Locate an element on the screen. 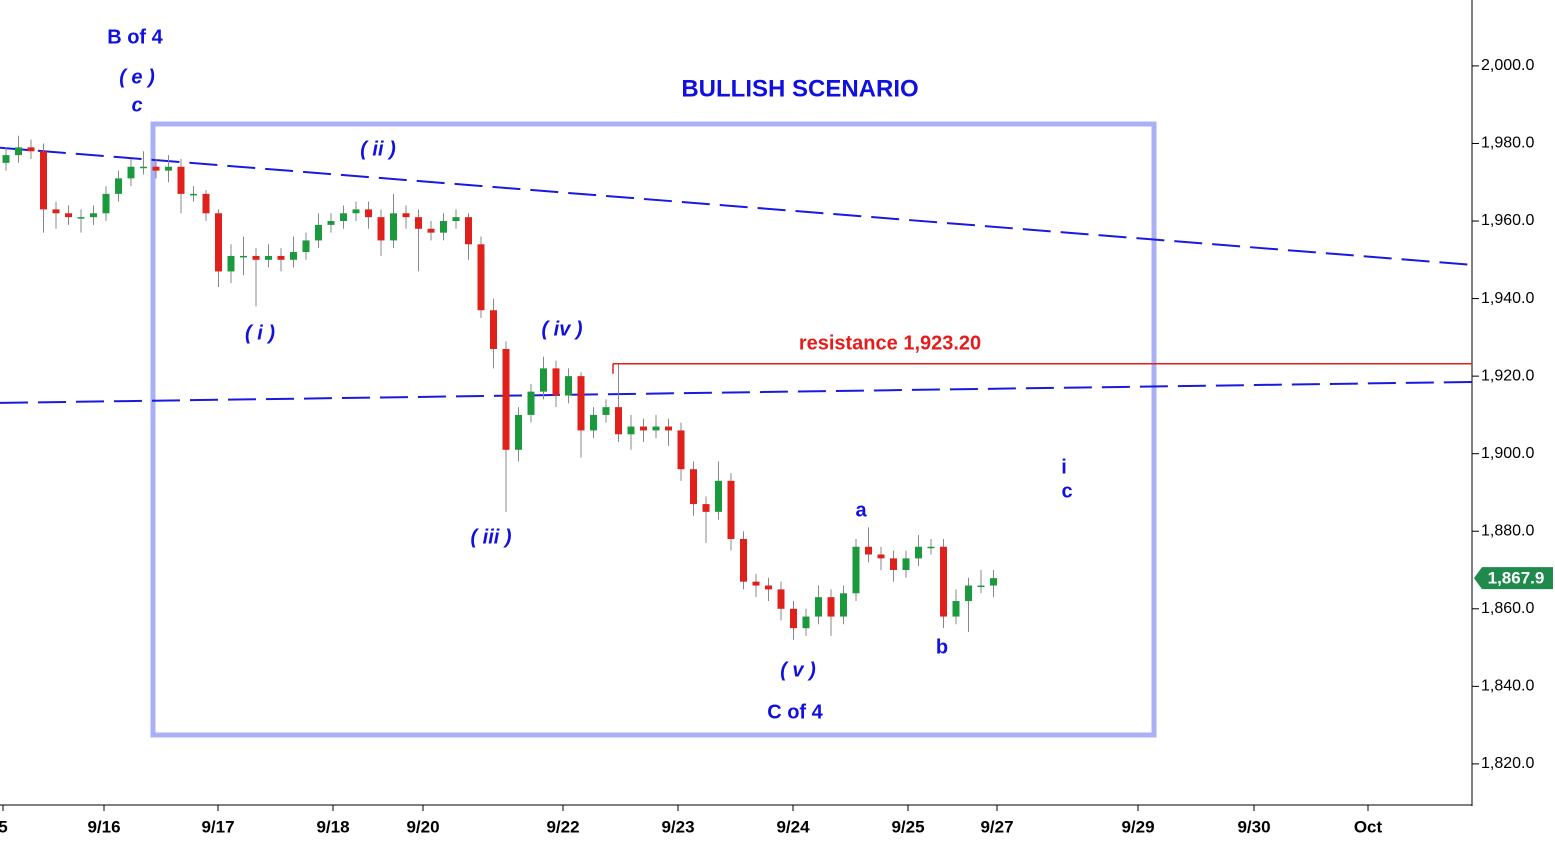 This screenshot has height=841, width=1555. wave-label: ( e ) is located at coordinates (137, 77).